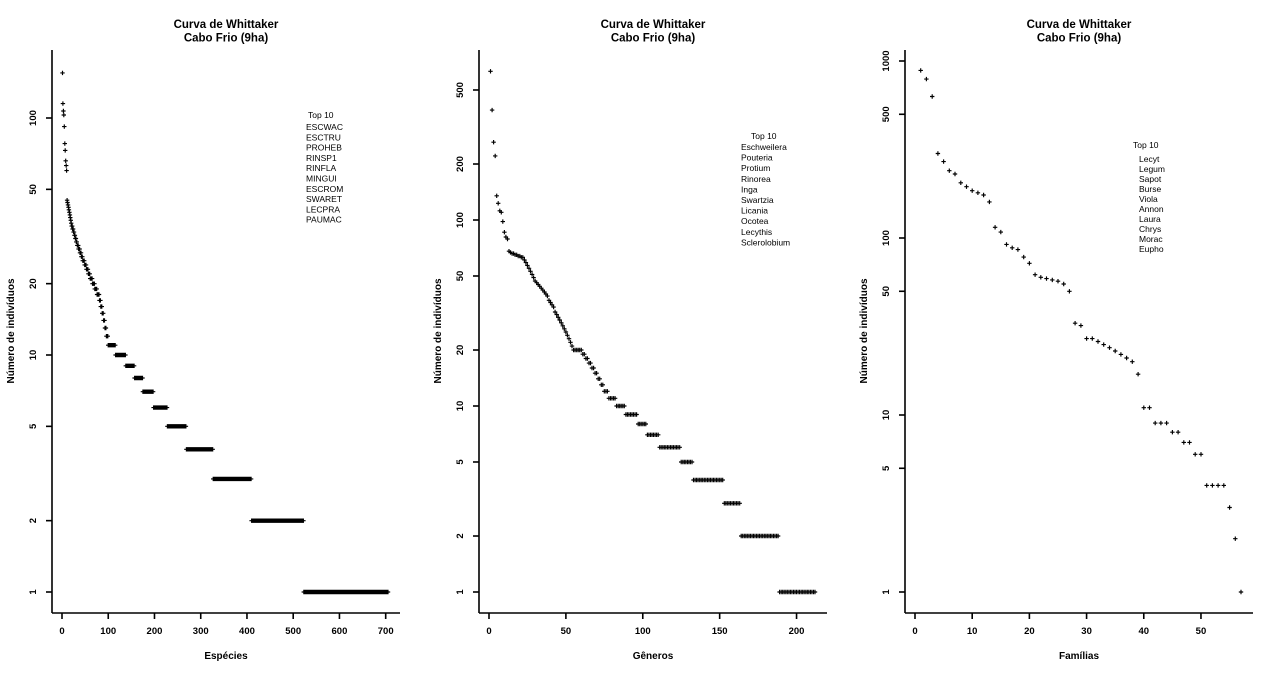  Describe the element at coordinates (749, 189) in the screenshot. I see `legend-item: Inga` at that location.